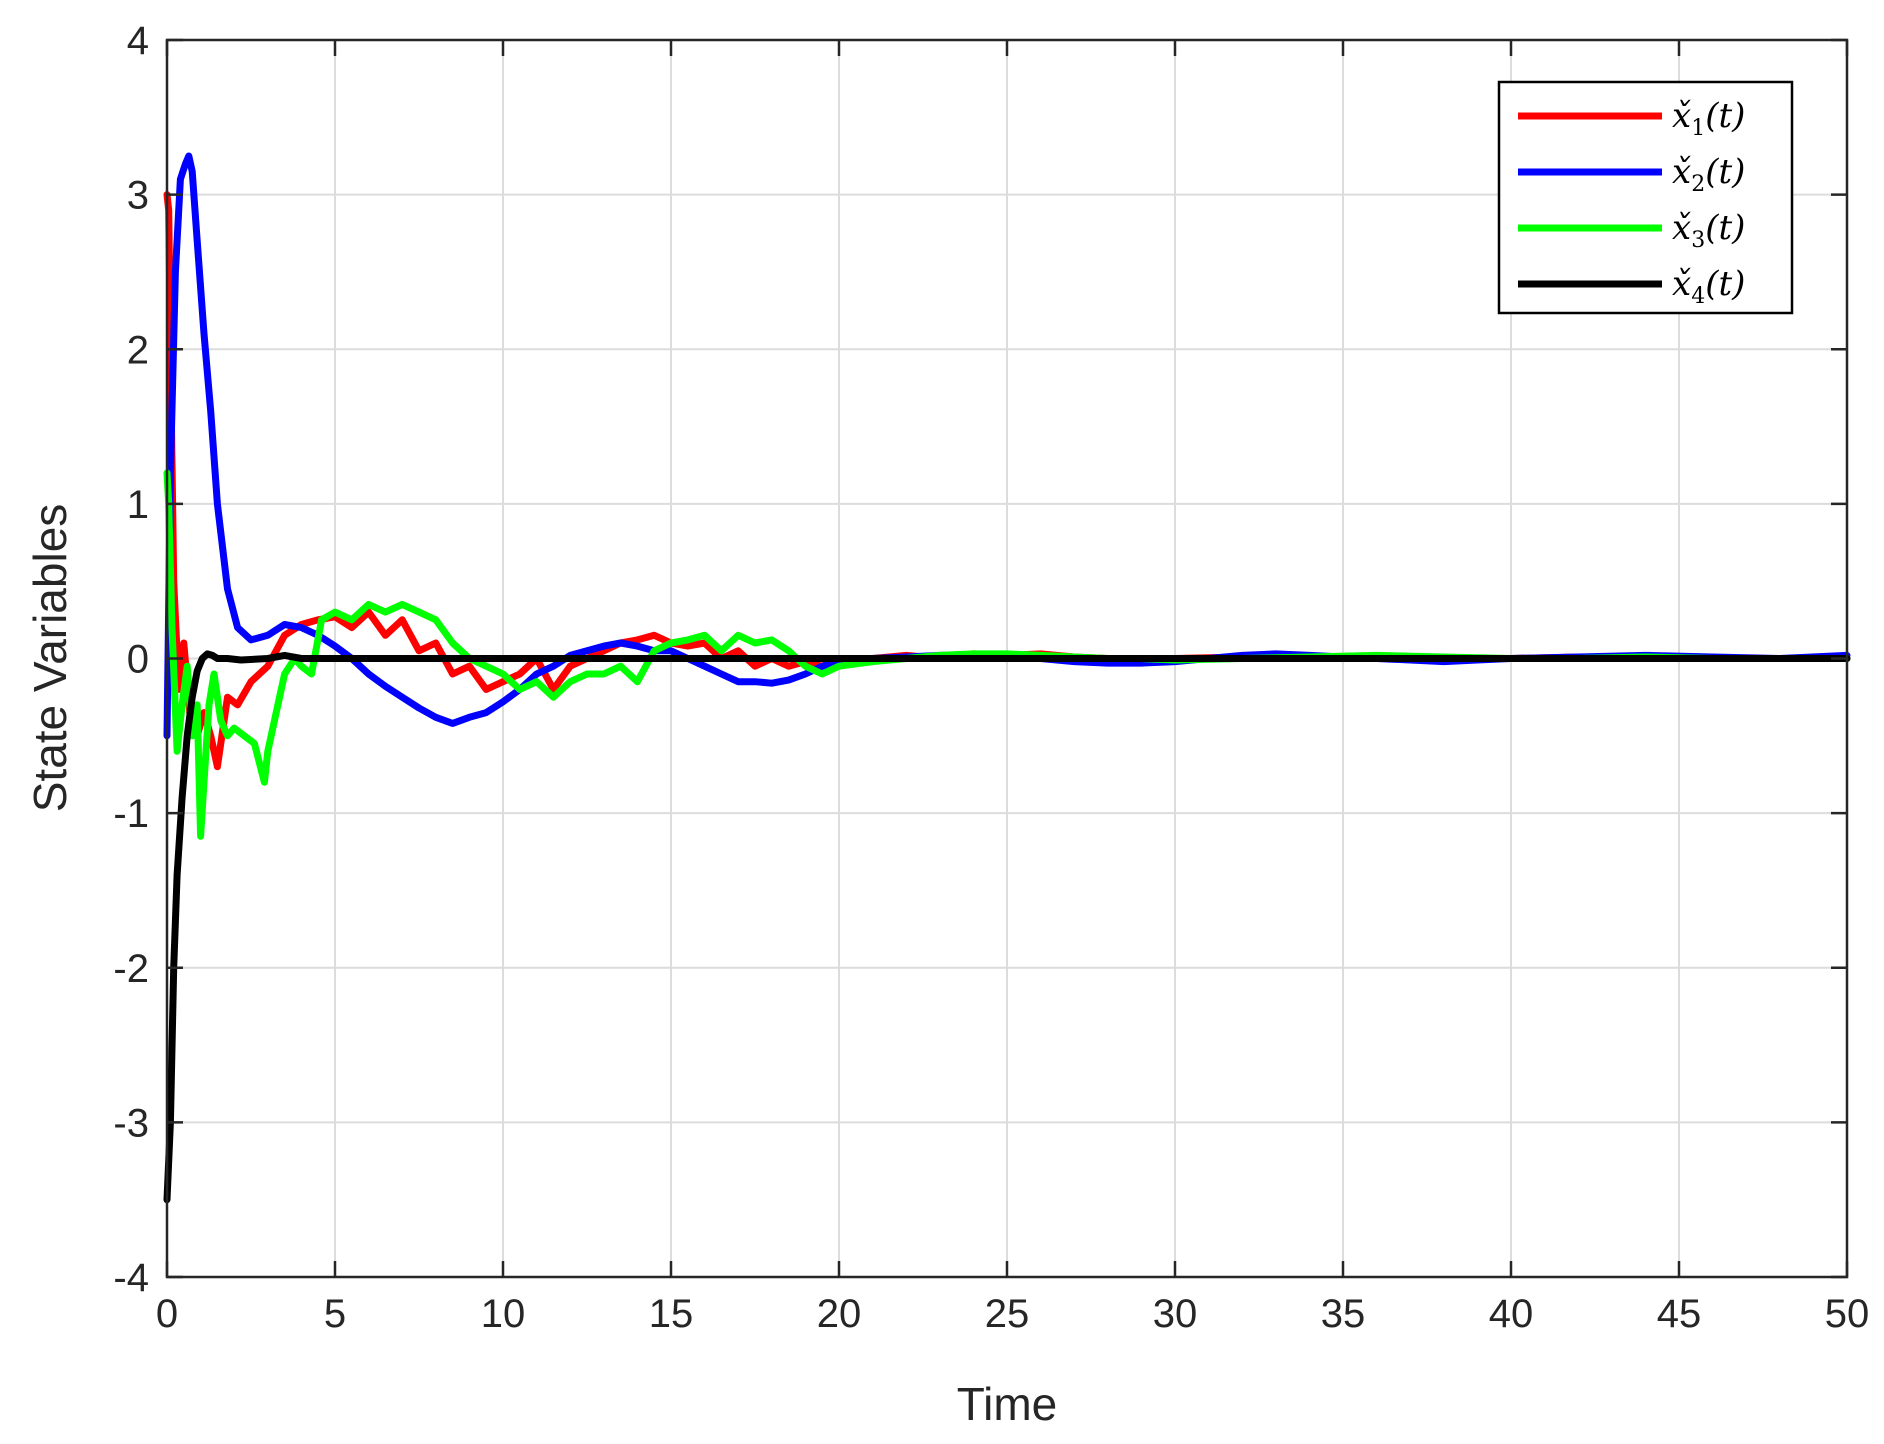 Image resolution: width=1884 pixels, height=1444 pixels. What do you see at coordinates (335, 1314) in the screenshot?
I see `x-tick-label: 5` at bounding box center [335, 1314].